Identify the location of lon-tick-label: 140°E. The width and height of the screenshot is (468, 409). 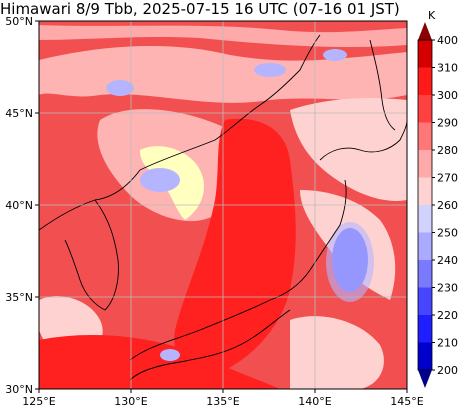
(314, 401).